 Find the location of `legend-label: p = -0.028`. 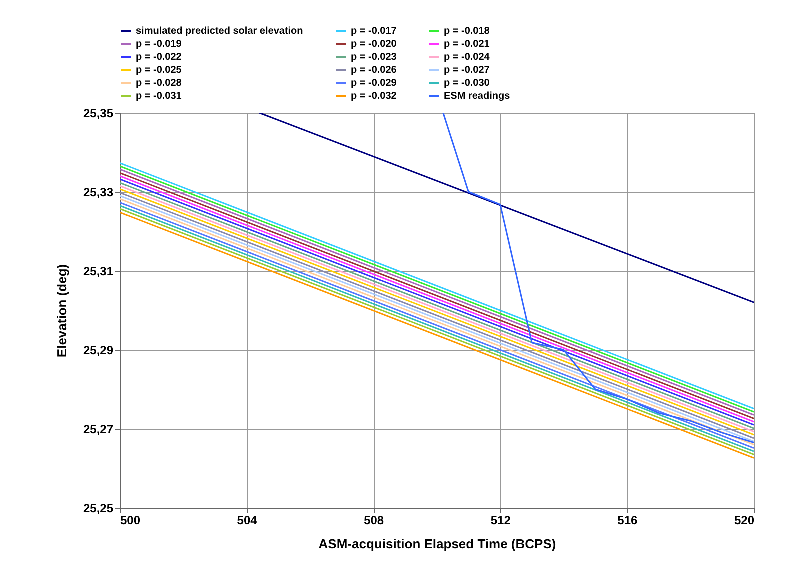

legend-label: p = -0.028 is located at coordinates (159, 83).